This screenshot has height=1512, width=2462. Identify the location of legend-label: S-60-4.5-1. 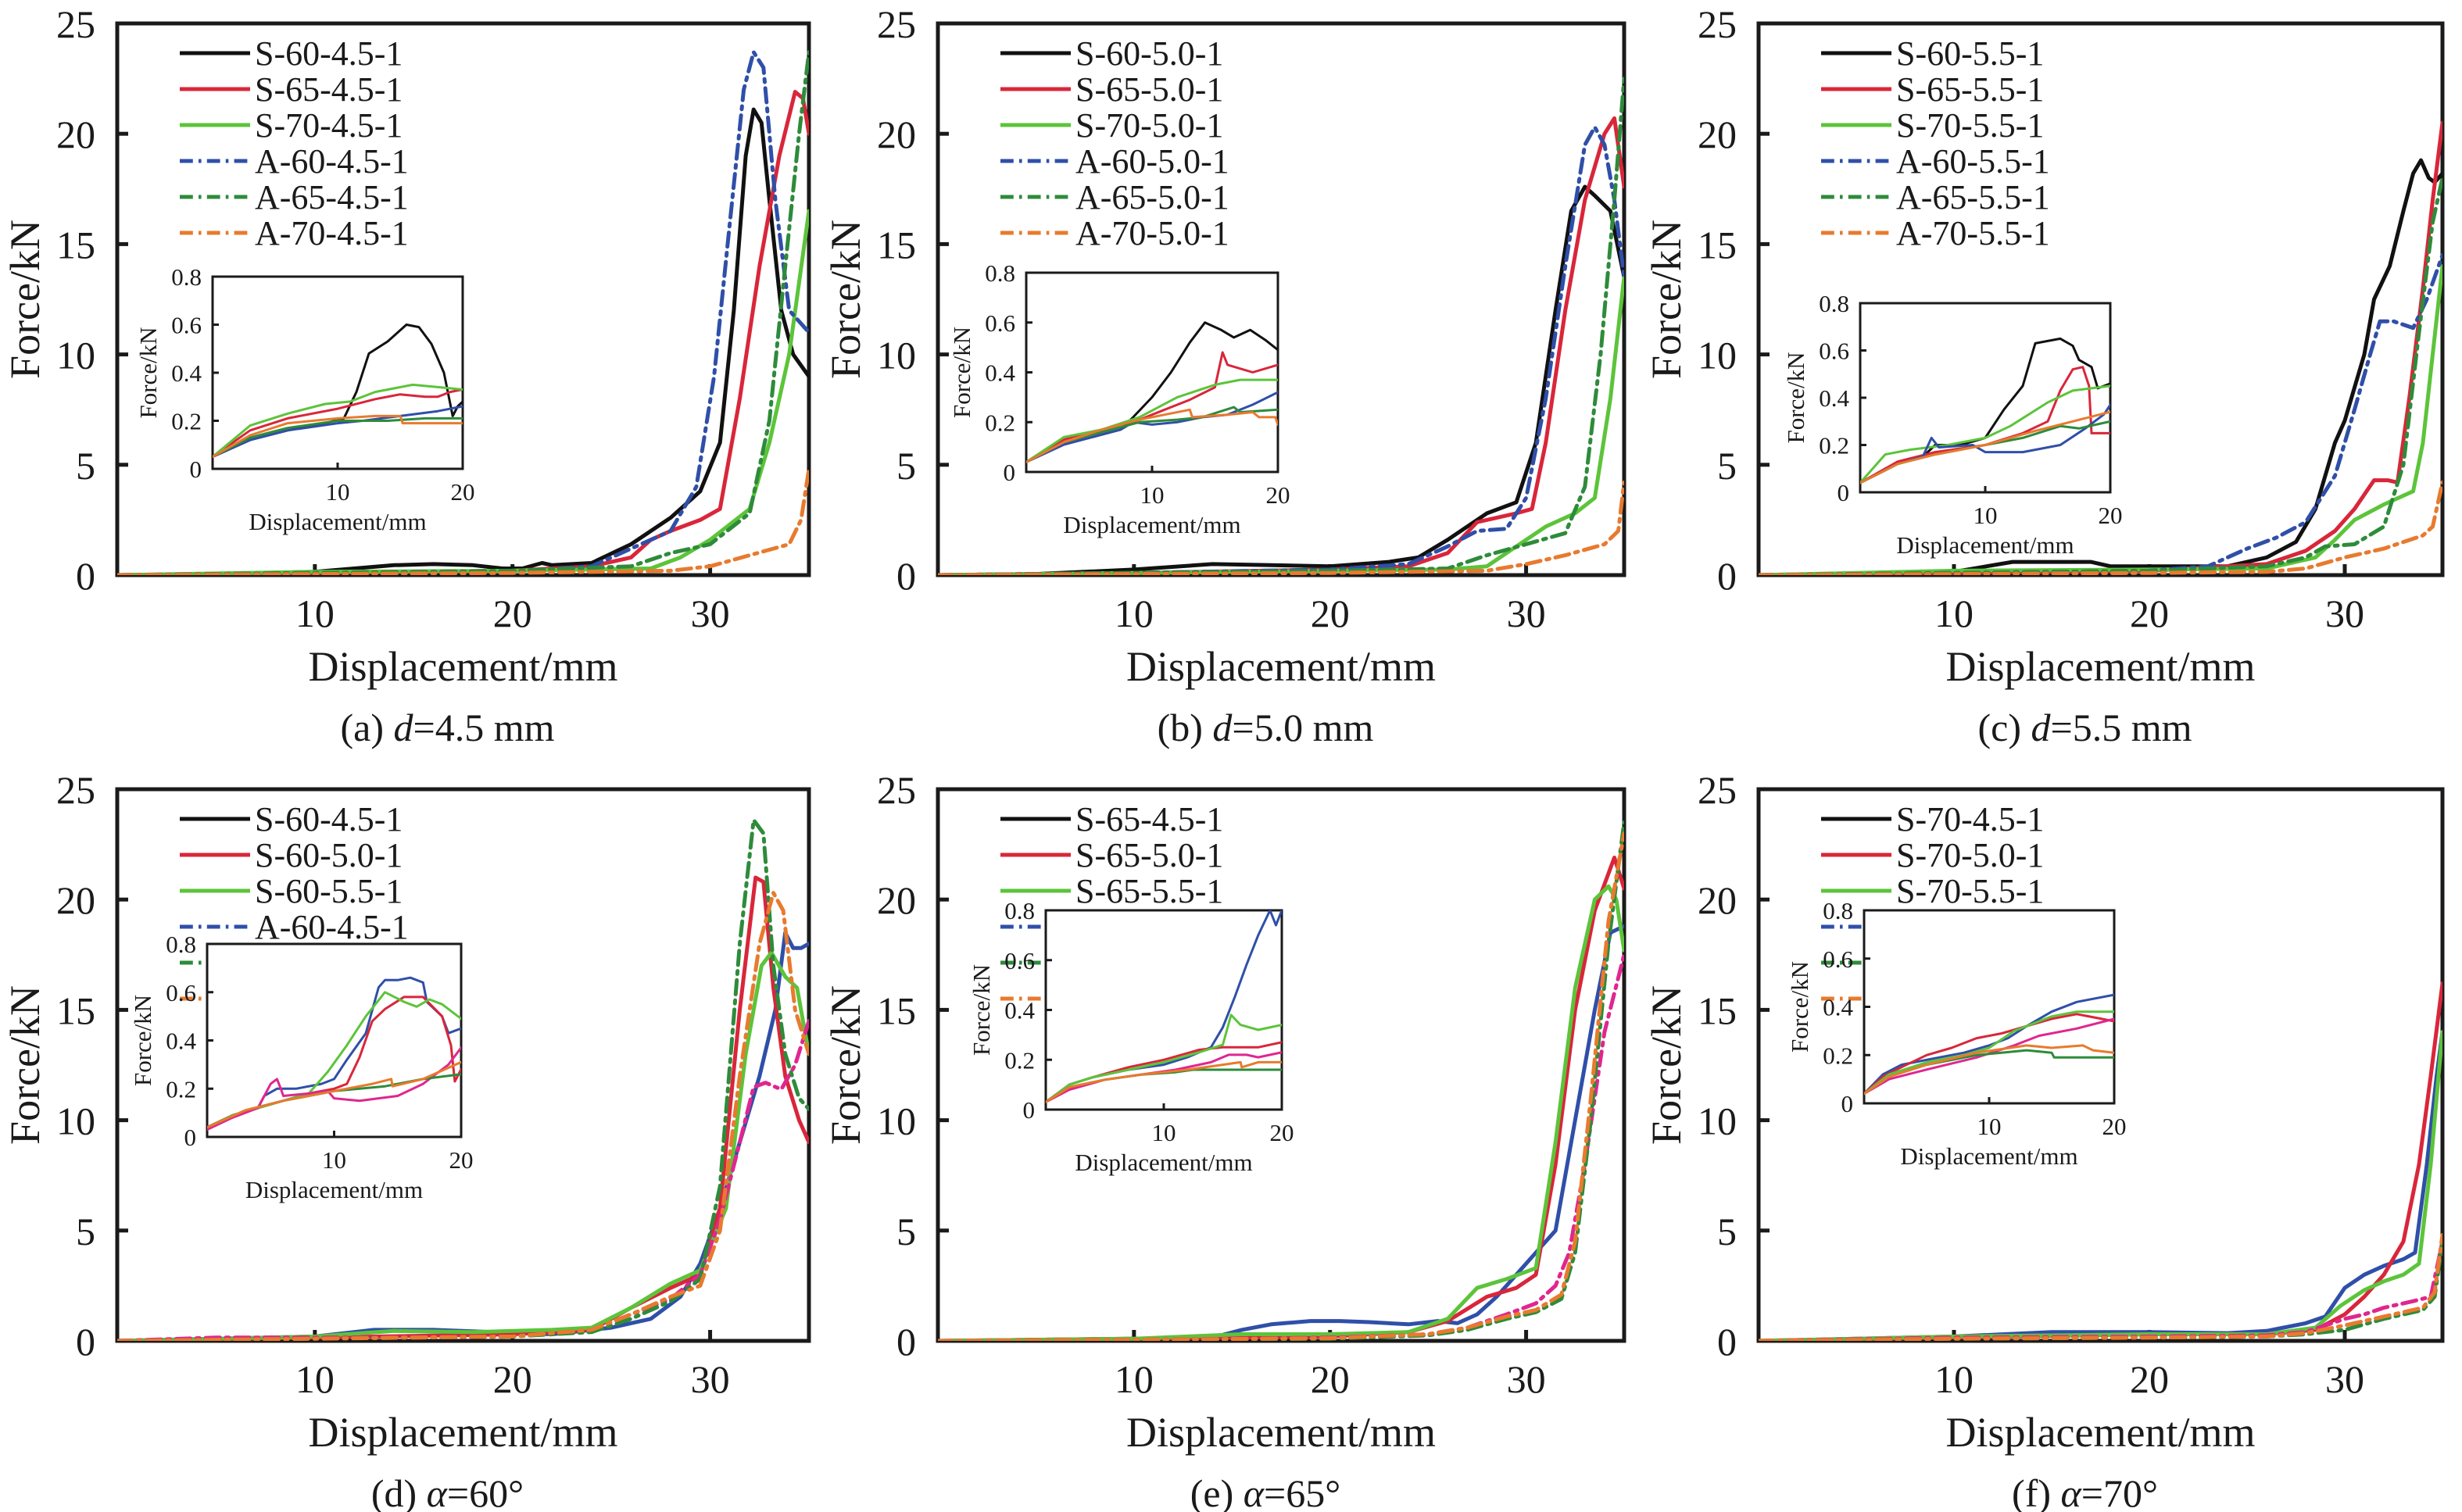
(329, 53).